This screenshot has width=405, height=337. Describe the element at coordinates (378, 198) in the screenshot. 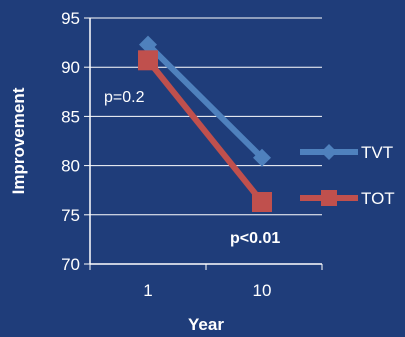

I see `legend-label: TOT` at that location.